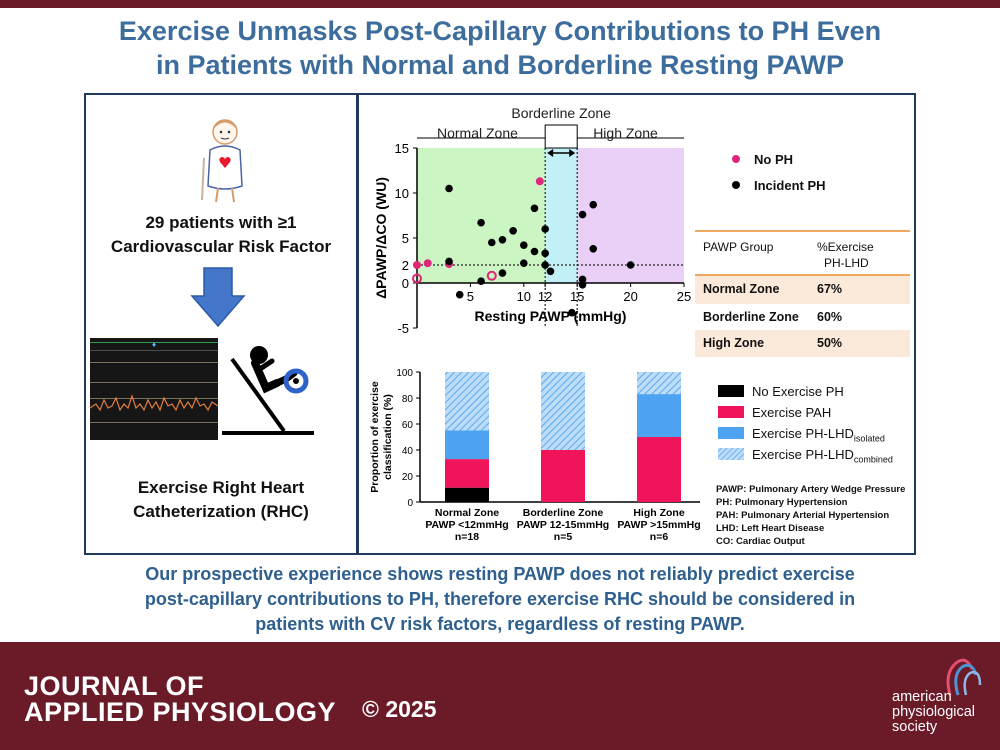  I want to click on abbreviation-lhd: LHD: Left Heart Disease, so click(770, 528).